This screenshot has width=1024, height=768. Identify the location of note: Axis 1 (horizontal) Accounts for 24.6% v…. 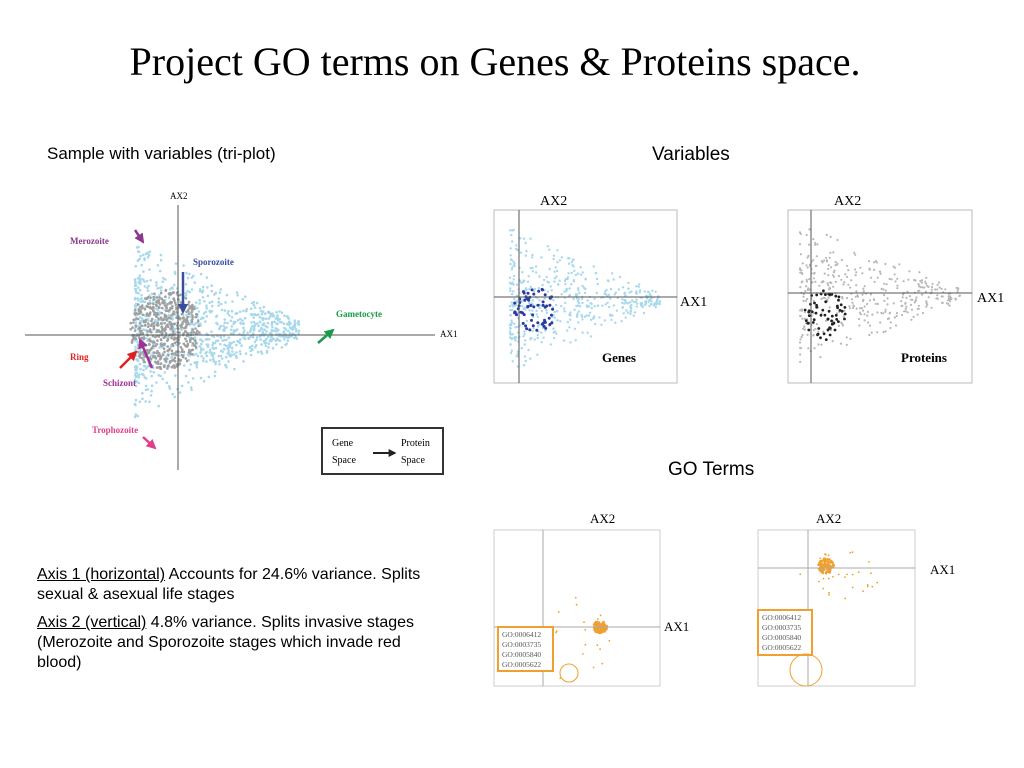
(234, 585).